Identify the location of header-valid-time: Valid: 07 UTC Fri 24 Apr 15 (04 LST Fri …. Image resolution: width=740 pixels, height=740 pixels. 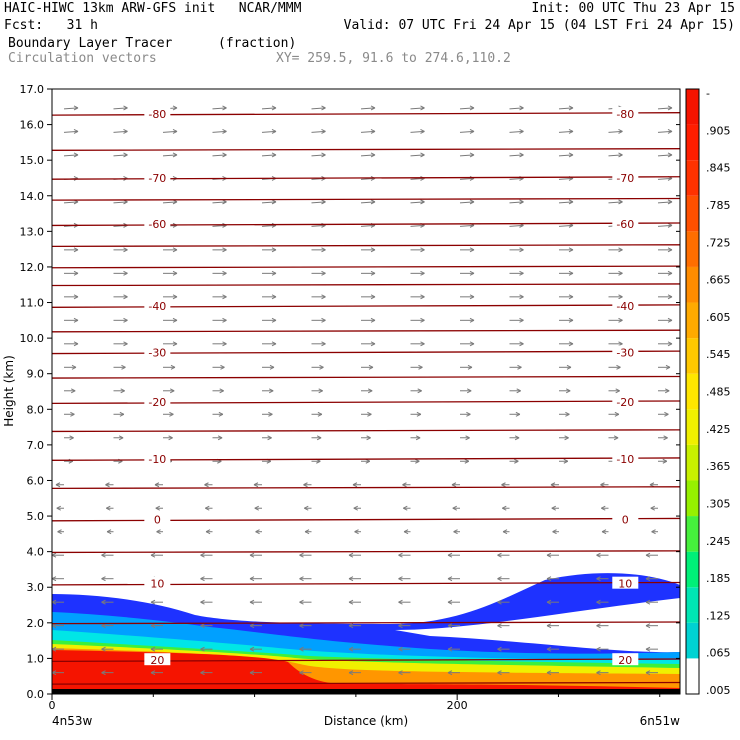
(539, 25).